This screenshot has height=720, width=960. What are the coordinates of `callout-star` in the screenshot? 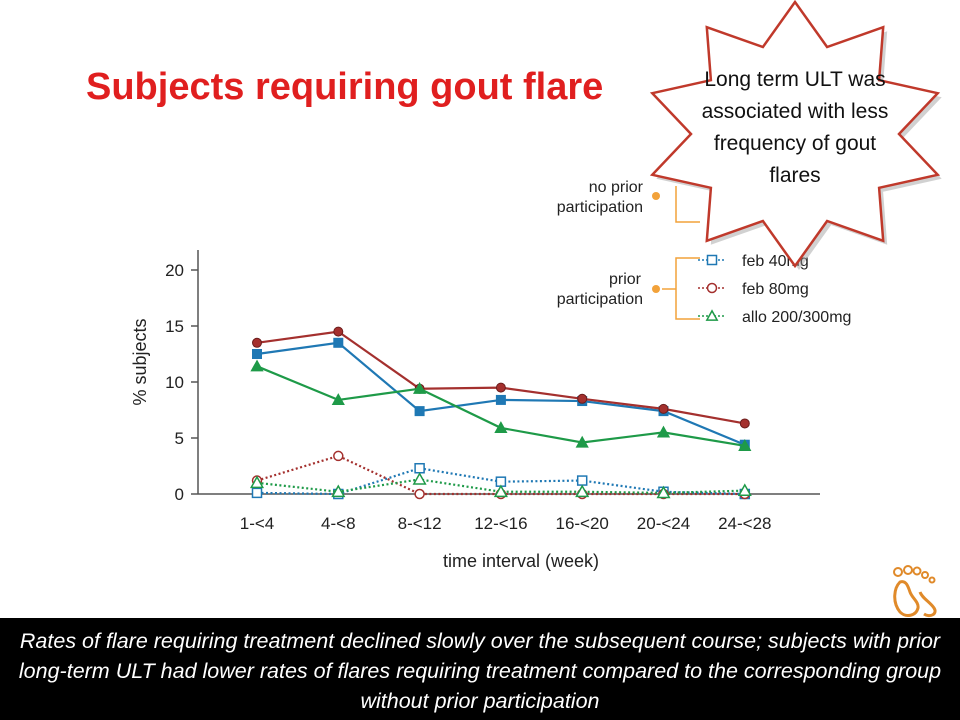 It's located at (795, 134).